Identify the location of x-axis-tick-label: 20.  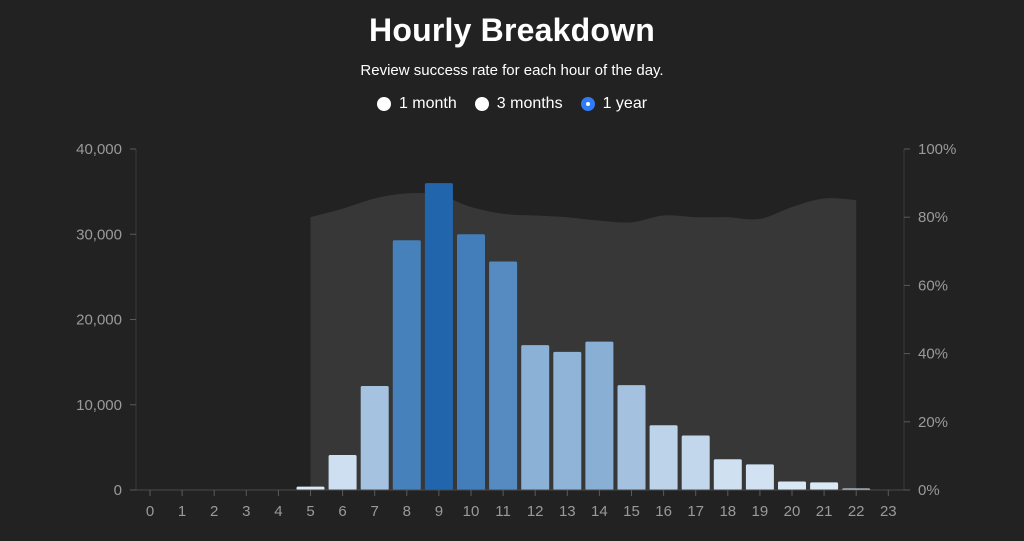
(792, 511).